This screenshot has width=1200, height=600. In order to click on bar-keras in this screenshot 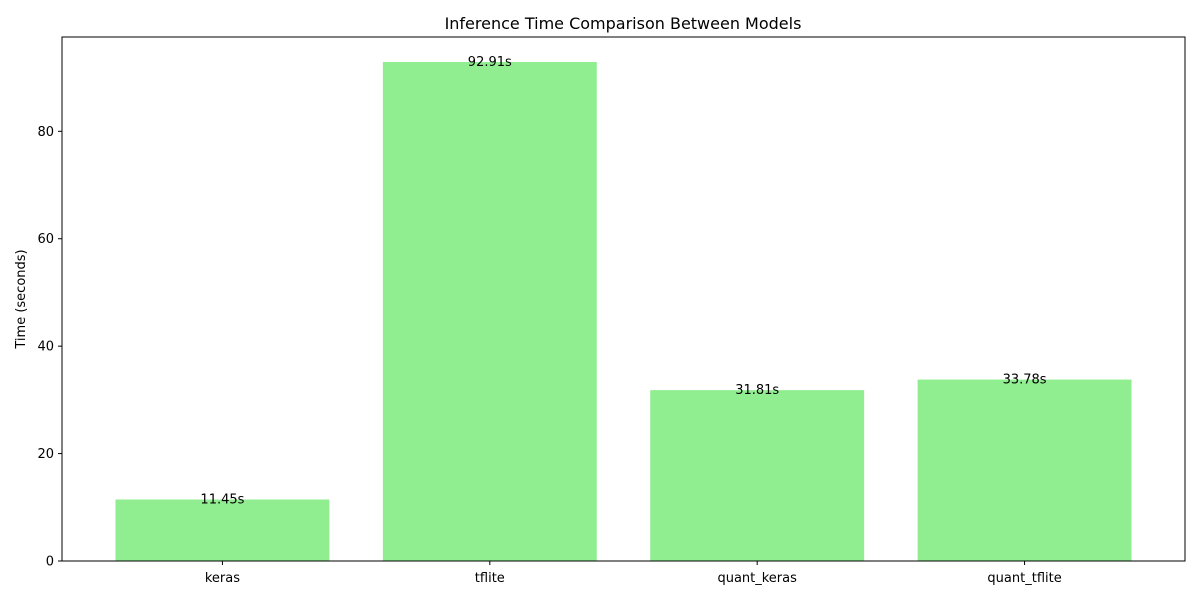, I will do `click(222, 530)`.